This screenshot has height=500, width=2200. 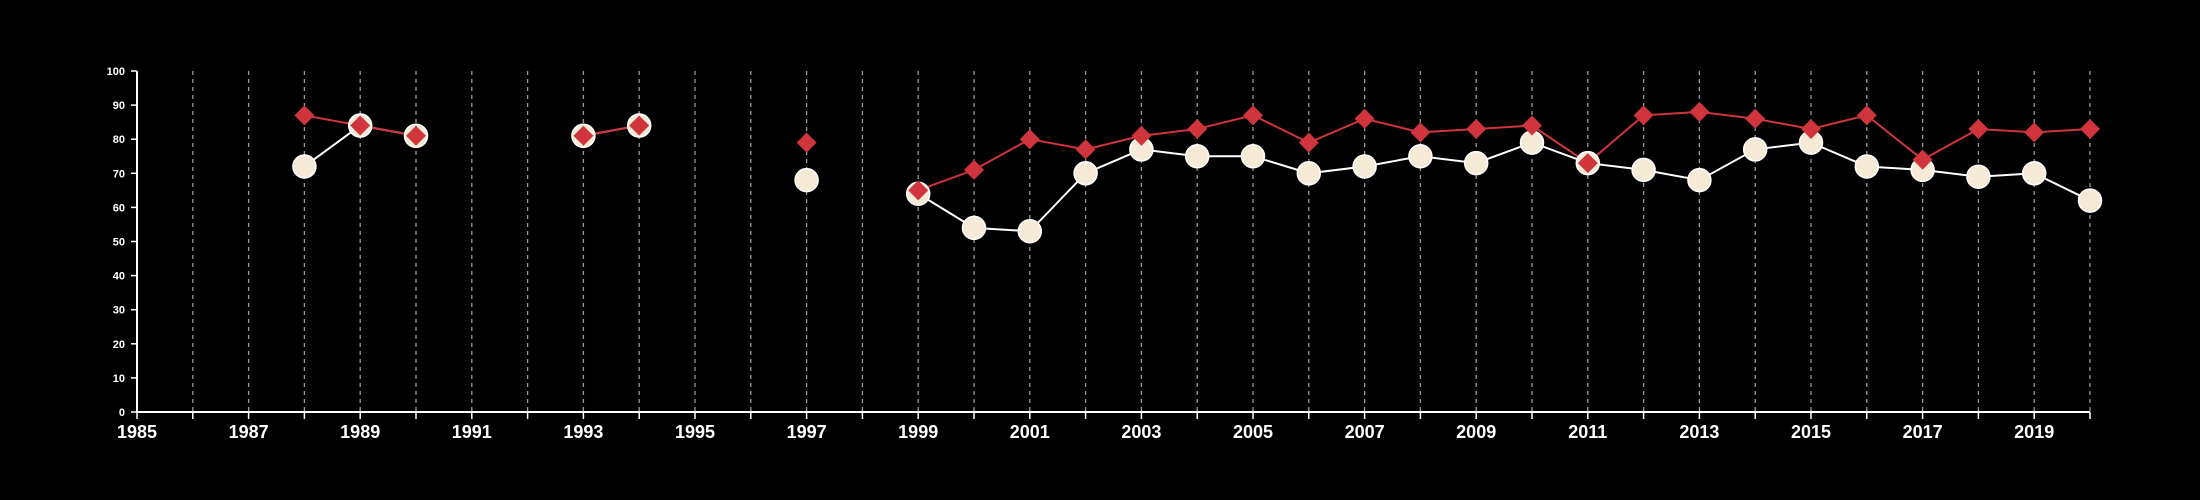 What do you see at coordinates (1476, 432) in the screenshot?
I see `x-tick-label: 2009` at bounding box center [1476, 432].